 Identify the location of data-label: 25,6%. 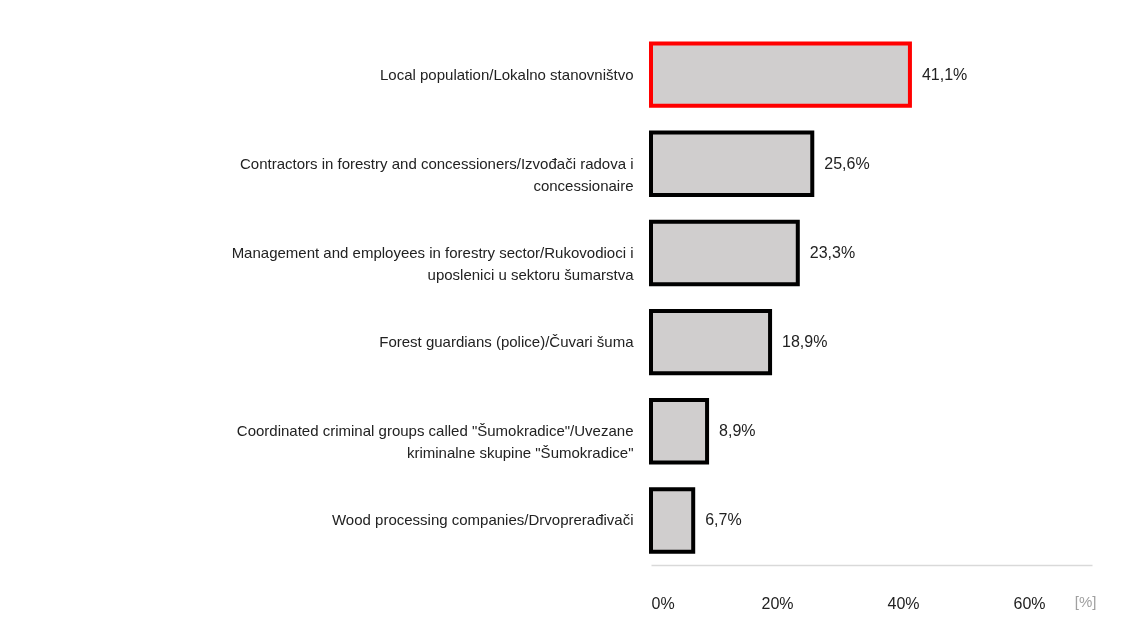
(847, 163).